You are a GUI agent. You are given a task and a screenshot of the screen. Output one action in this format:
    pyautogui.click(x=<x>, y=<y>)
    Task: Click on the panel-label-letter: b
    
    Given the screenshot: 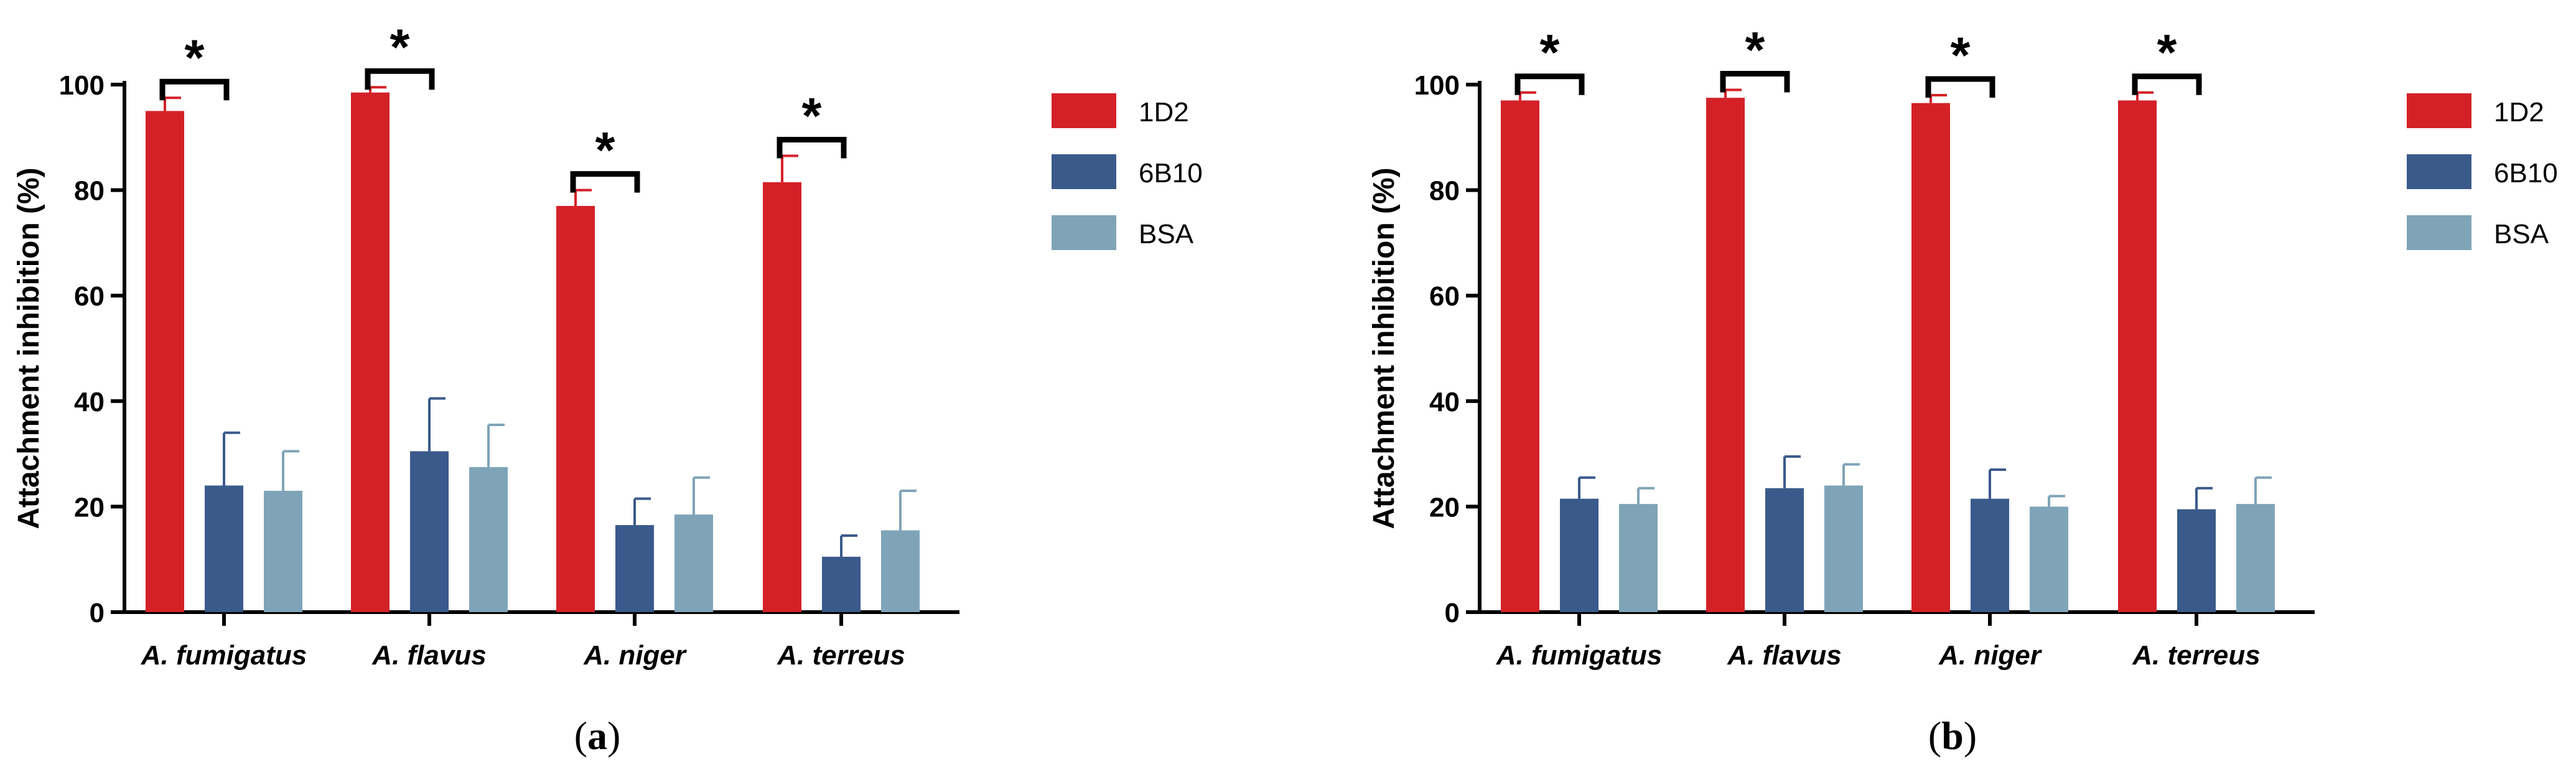 What is the action you would take?
    pyautogui.click(x=1953, y=736)
    